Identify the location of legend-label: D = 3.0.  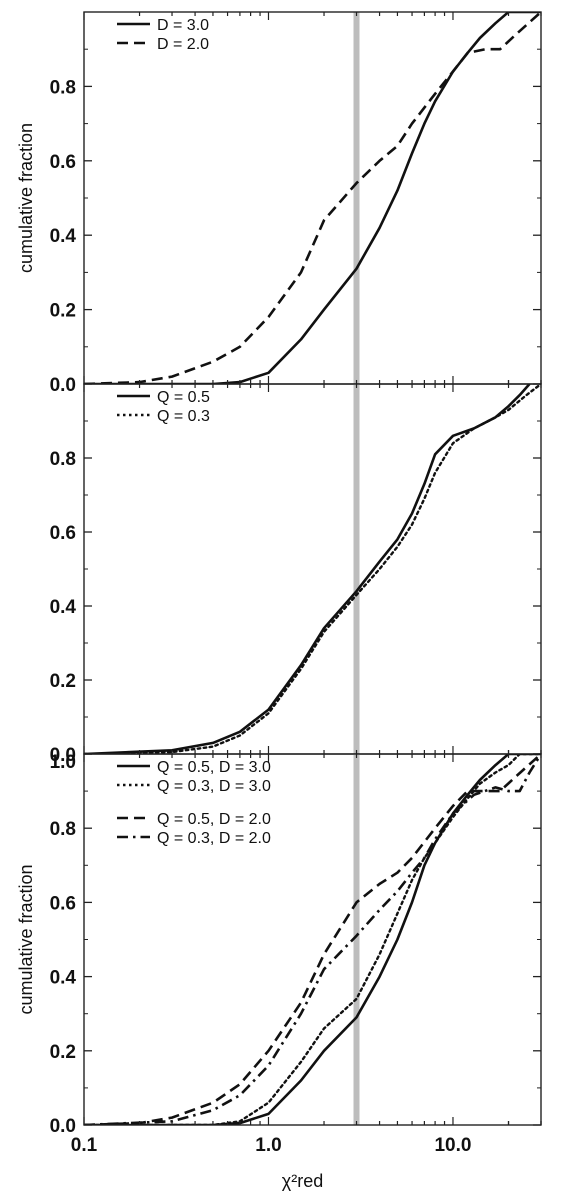
(183, 25).